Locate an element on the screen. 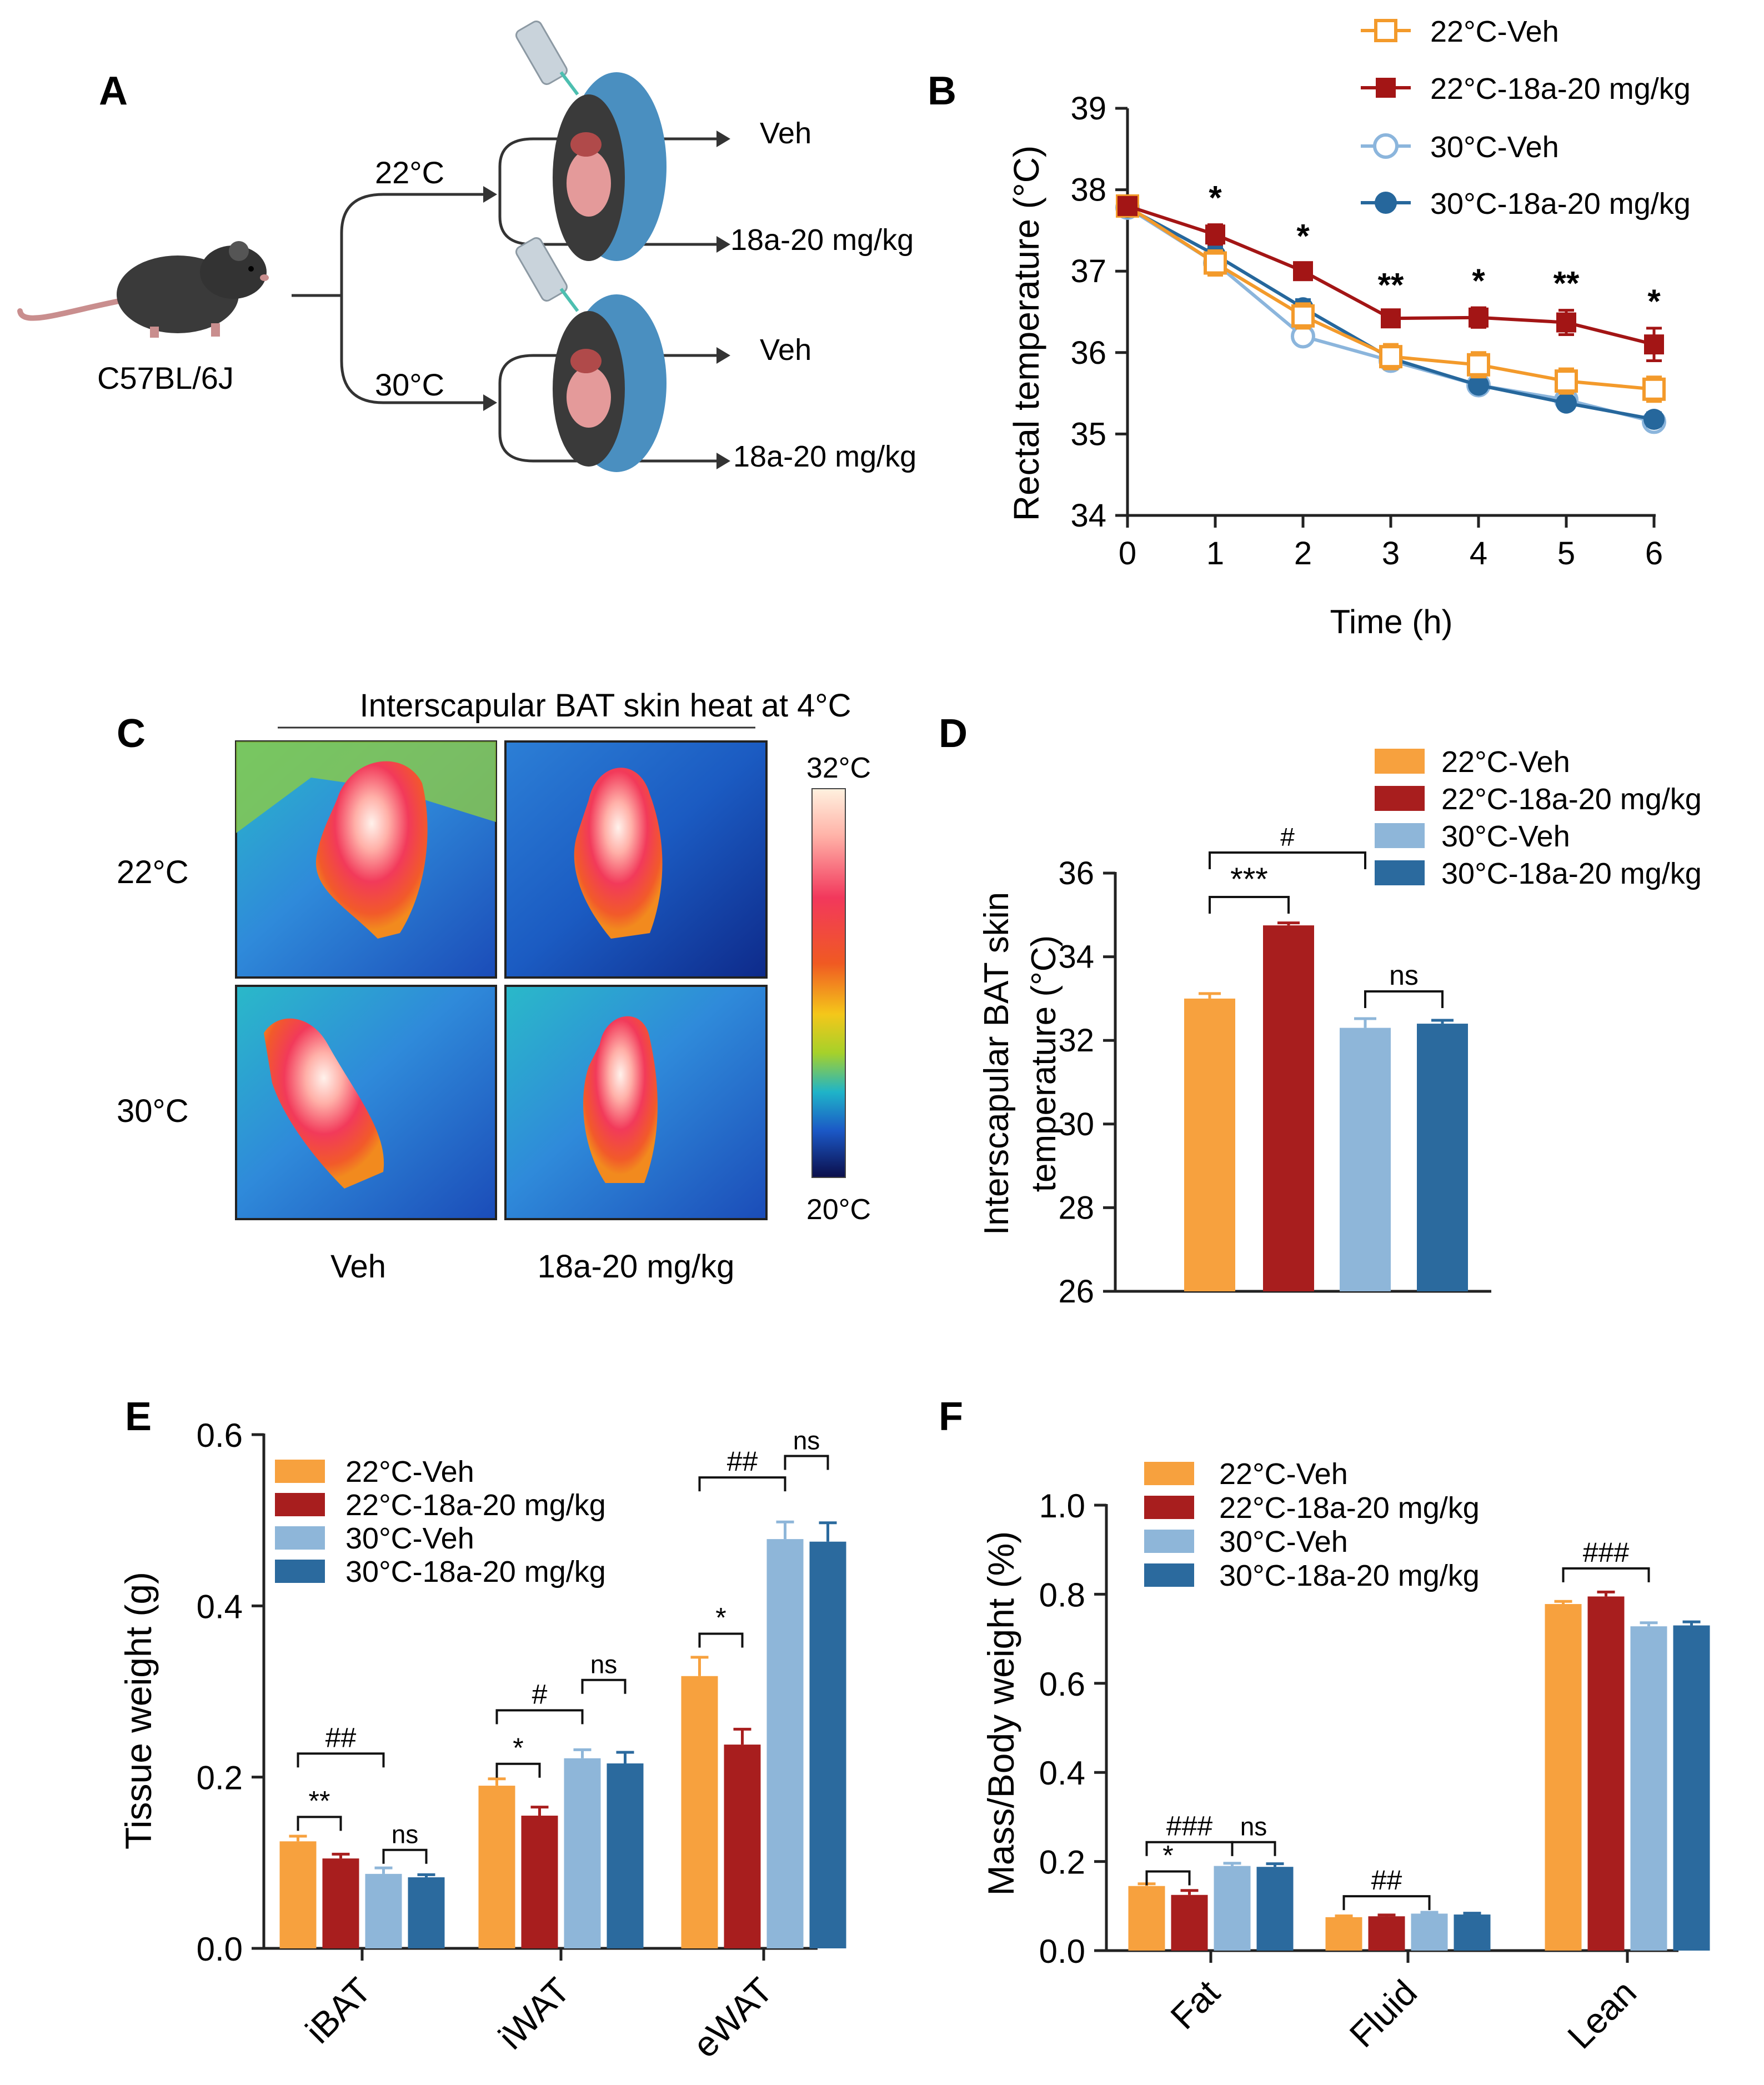  f-y-tick-label: 1.0 is located at coordinates (1062, 1506).